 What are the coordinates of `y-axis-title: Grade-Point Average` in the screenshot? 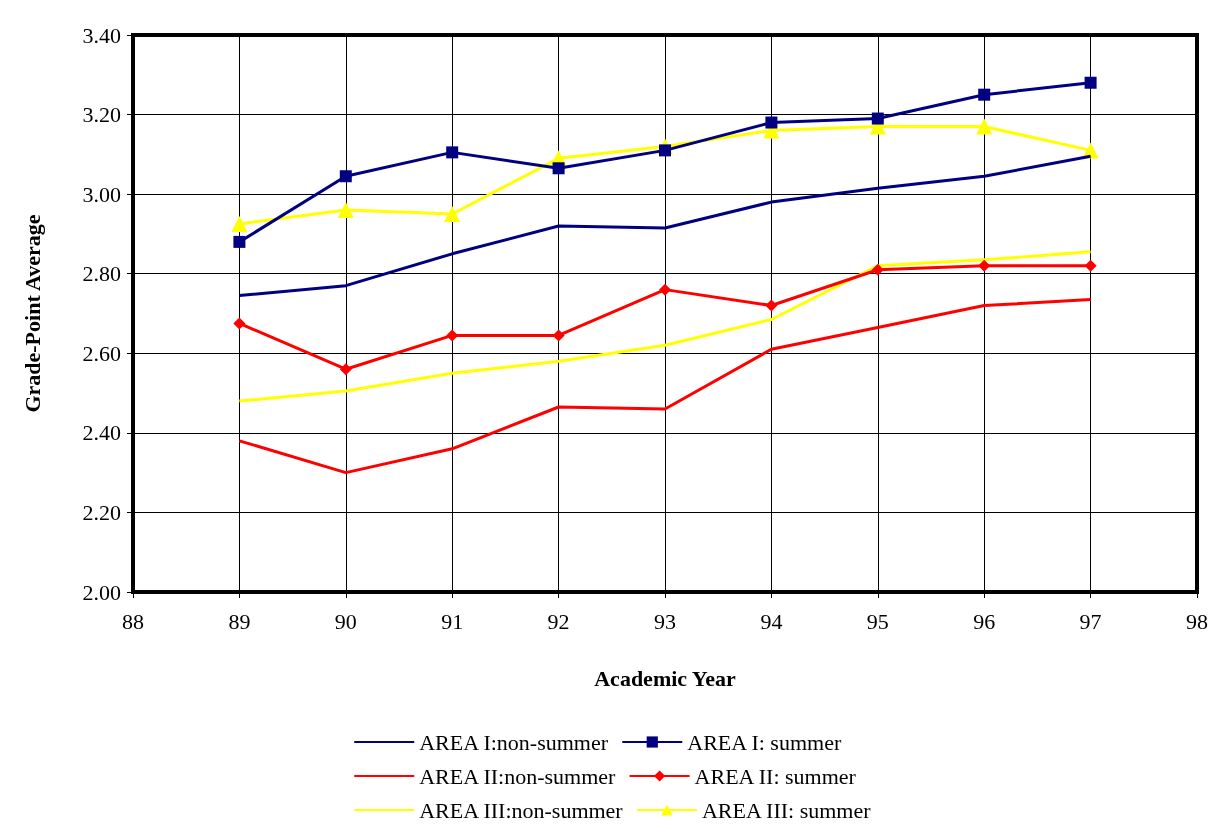 It's located at (32, 313).